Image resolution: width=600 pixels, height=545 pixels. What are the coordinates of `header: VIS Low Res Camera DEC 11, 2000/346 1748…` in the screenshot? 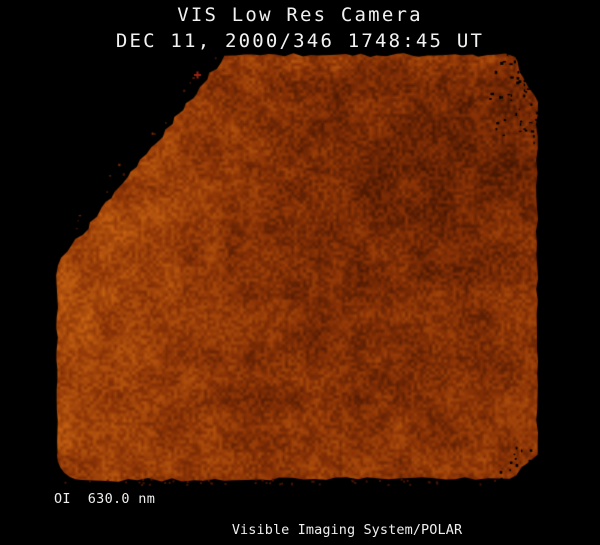 It's located at (300, 28).